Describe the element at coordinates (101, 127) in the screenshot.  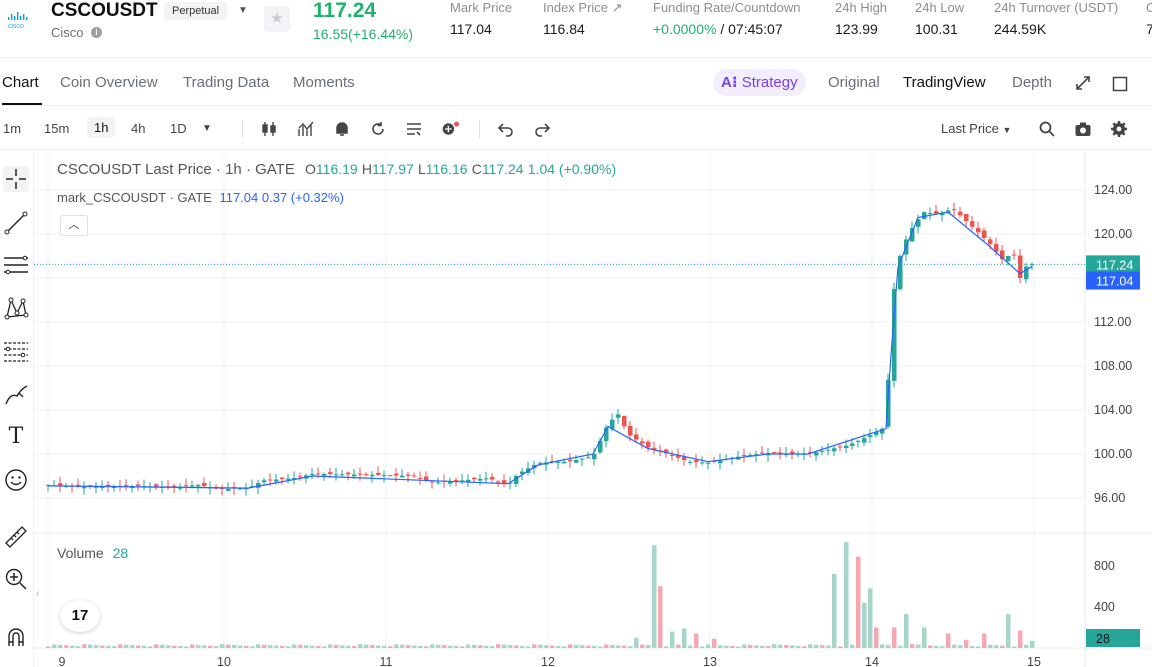
I see `interval-1h: 1h` at that location.